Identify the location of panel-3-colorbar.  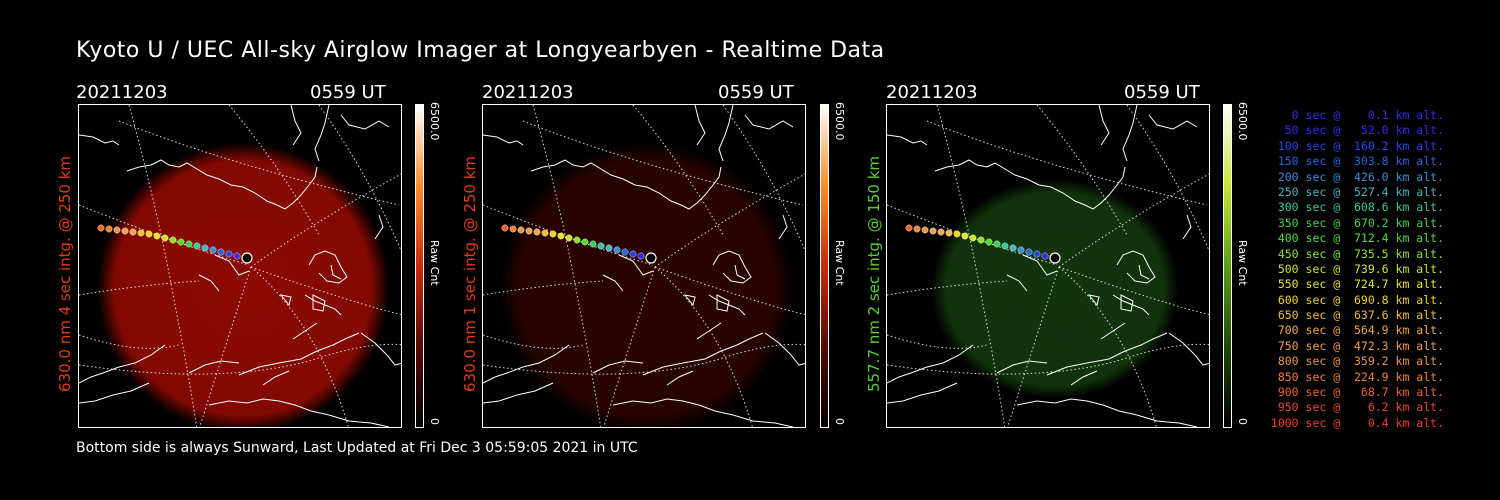
(1227, 266).